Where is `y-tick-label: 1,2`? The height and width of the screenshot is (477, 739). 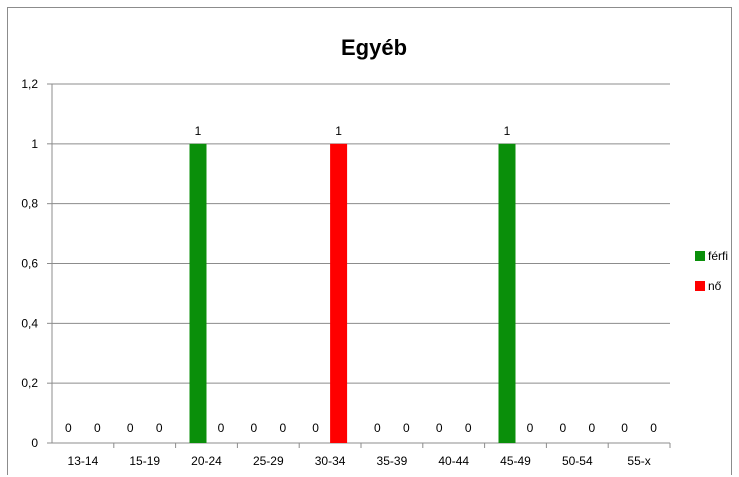 y-tick-label: 1,2 is located at coordinates (29, 84).